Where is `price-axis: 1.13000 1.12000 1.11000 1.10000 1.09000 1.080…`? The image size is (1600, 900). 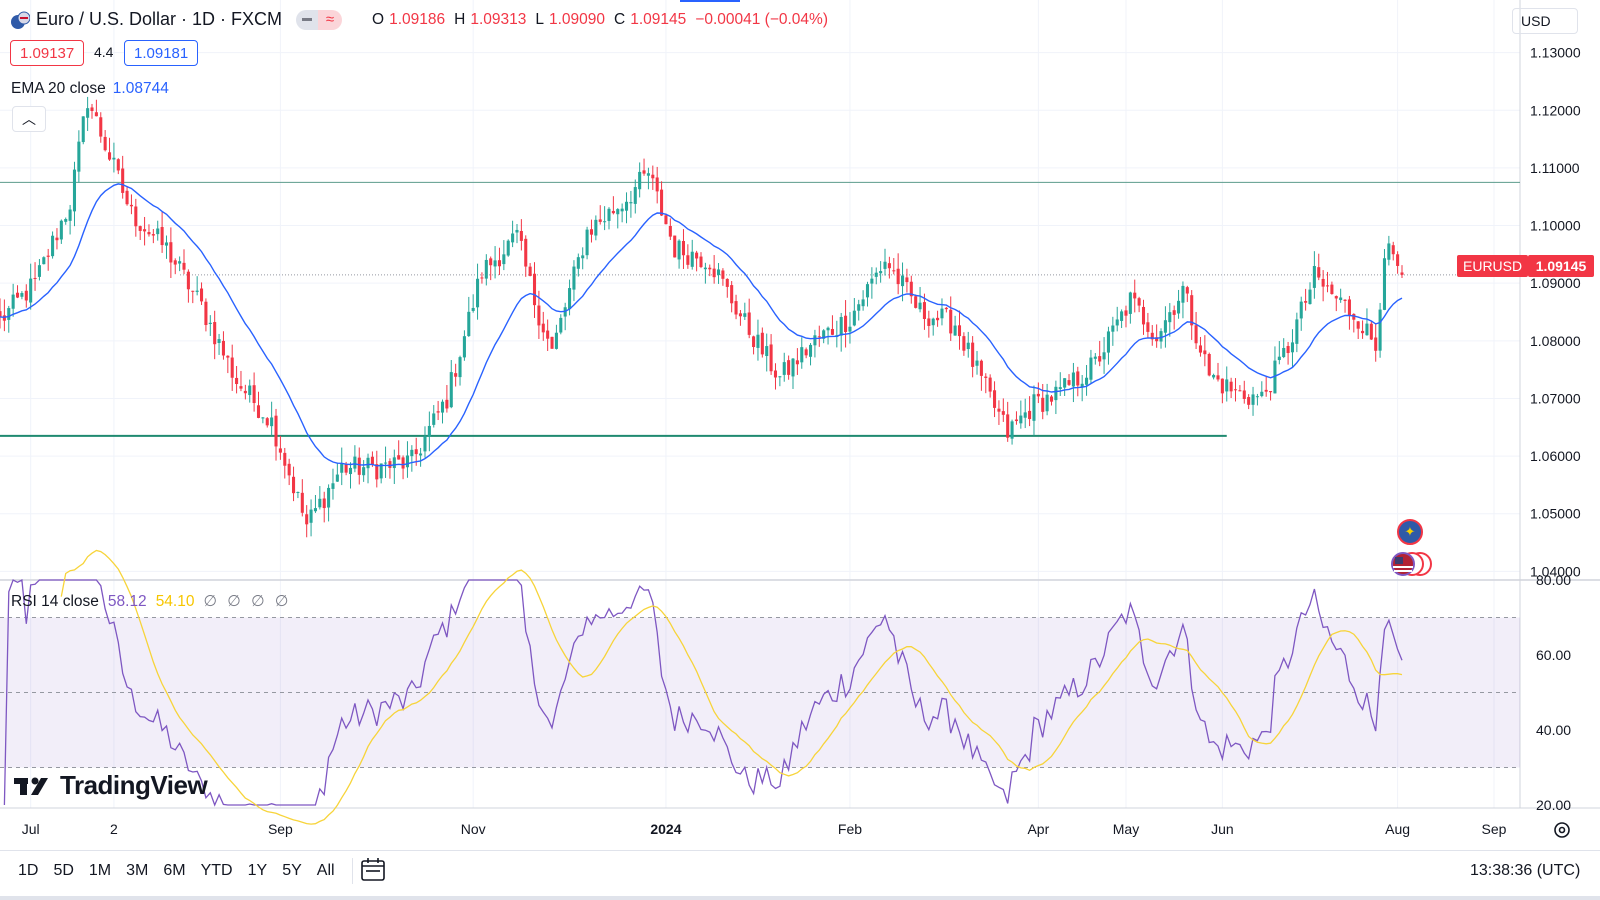
price-axis: 1.13000 1.12000 1.11000 1.10000 1.09000 1.080… is located at coordinates (1555, 312).